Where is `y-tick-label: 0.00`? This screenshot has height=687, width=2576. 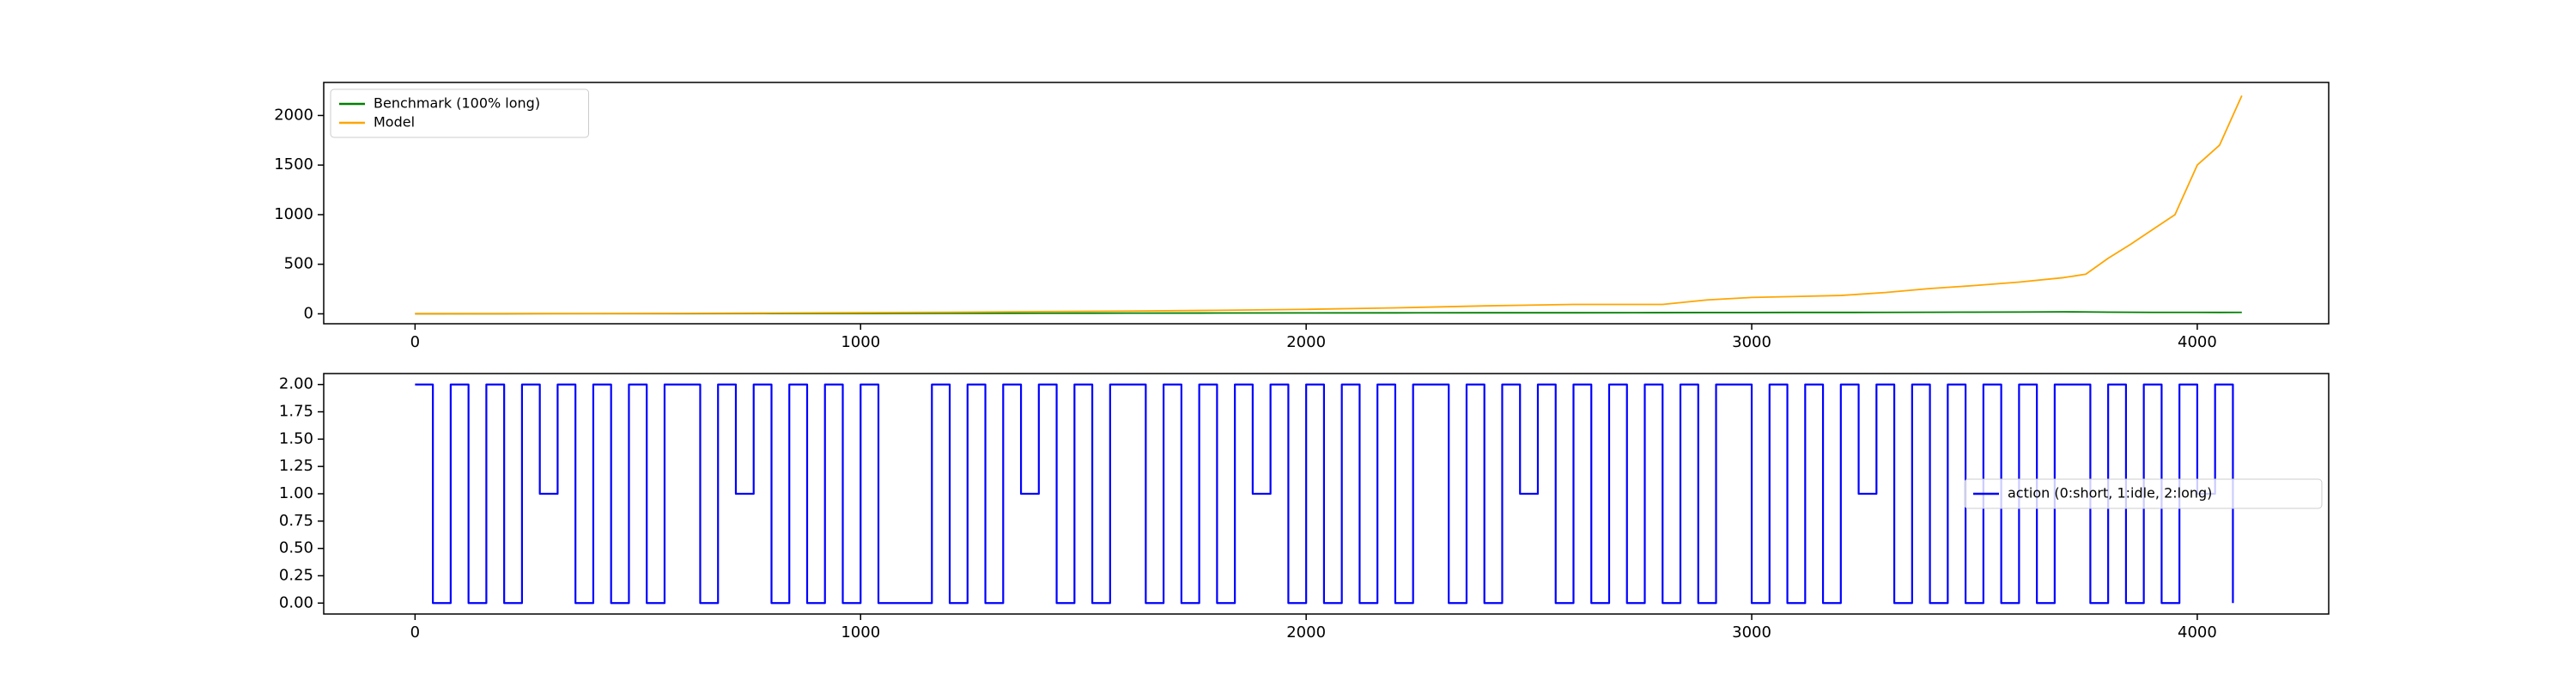
y-tick-label: 0.00 is located at coordinates (296, 602).